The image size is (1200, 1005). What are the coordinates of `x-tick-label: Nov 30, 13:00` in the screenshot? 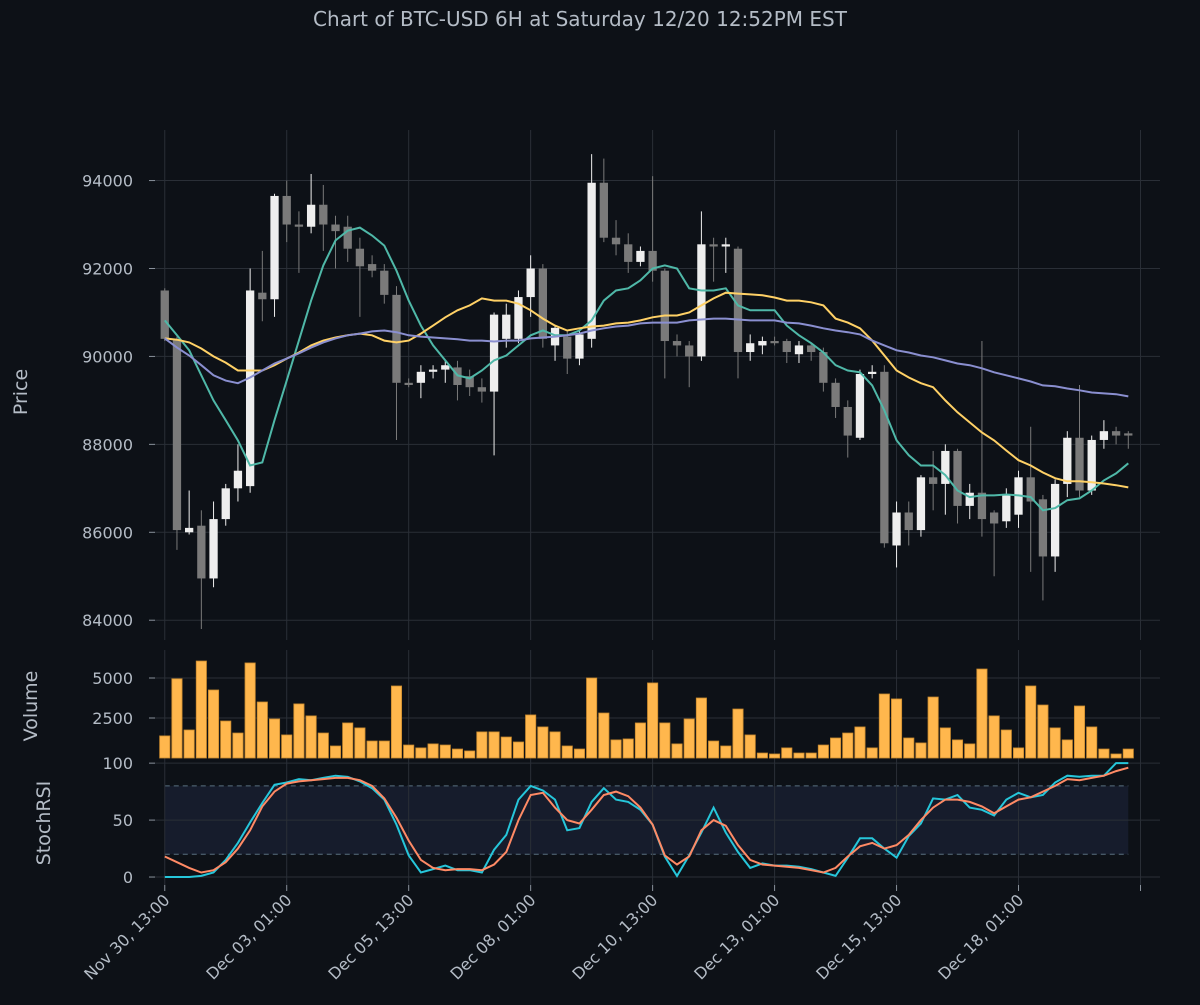 It's located at (126, 936).